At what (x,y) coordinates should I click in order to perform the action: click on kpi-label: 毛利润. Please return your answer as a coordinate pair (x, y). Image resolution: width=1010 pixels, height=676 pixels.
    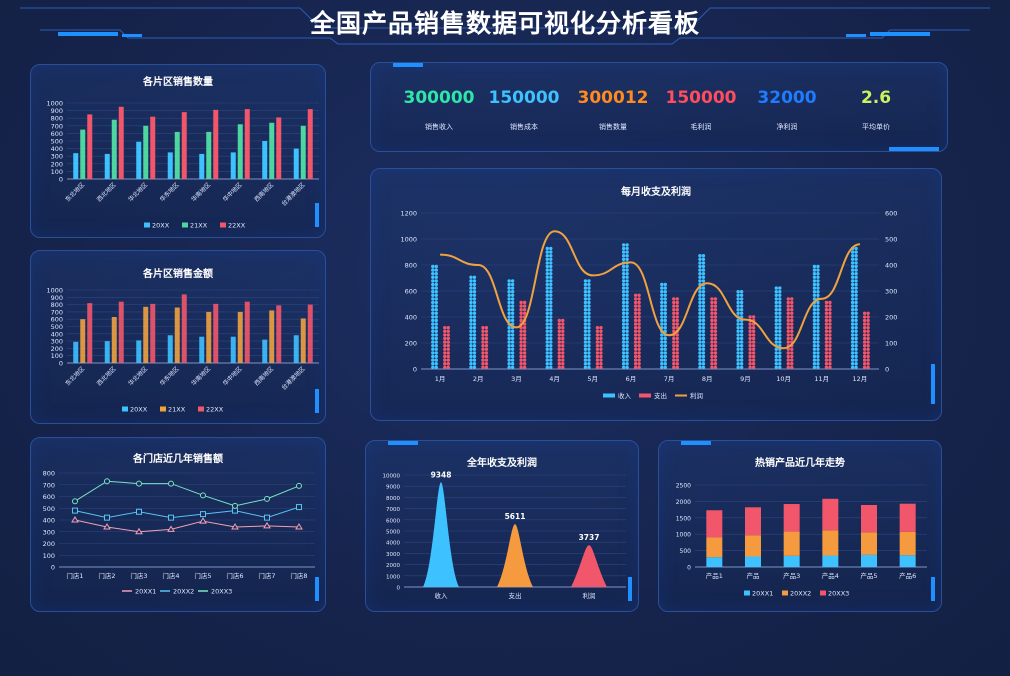
    Looking at the image, I should click on (701, 127).